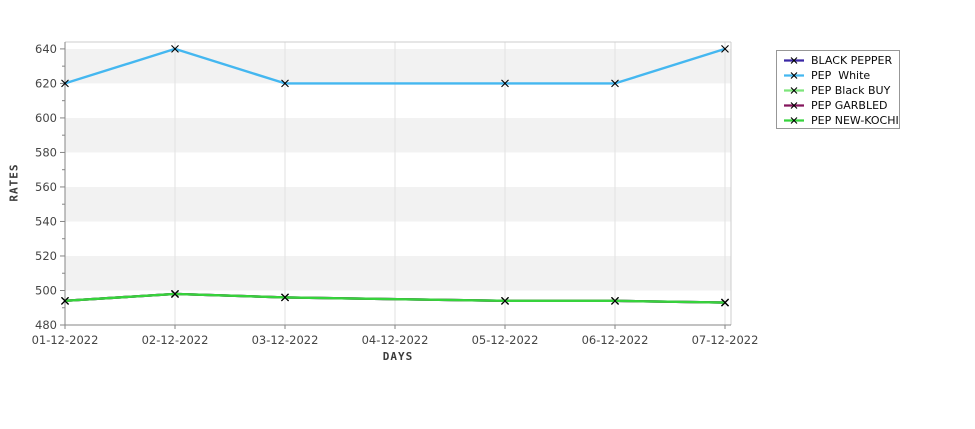  I want to click on series-markers-pep-white, so click(395, 66).